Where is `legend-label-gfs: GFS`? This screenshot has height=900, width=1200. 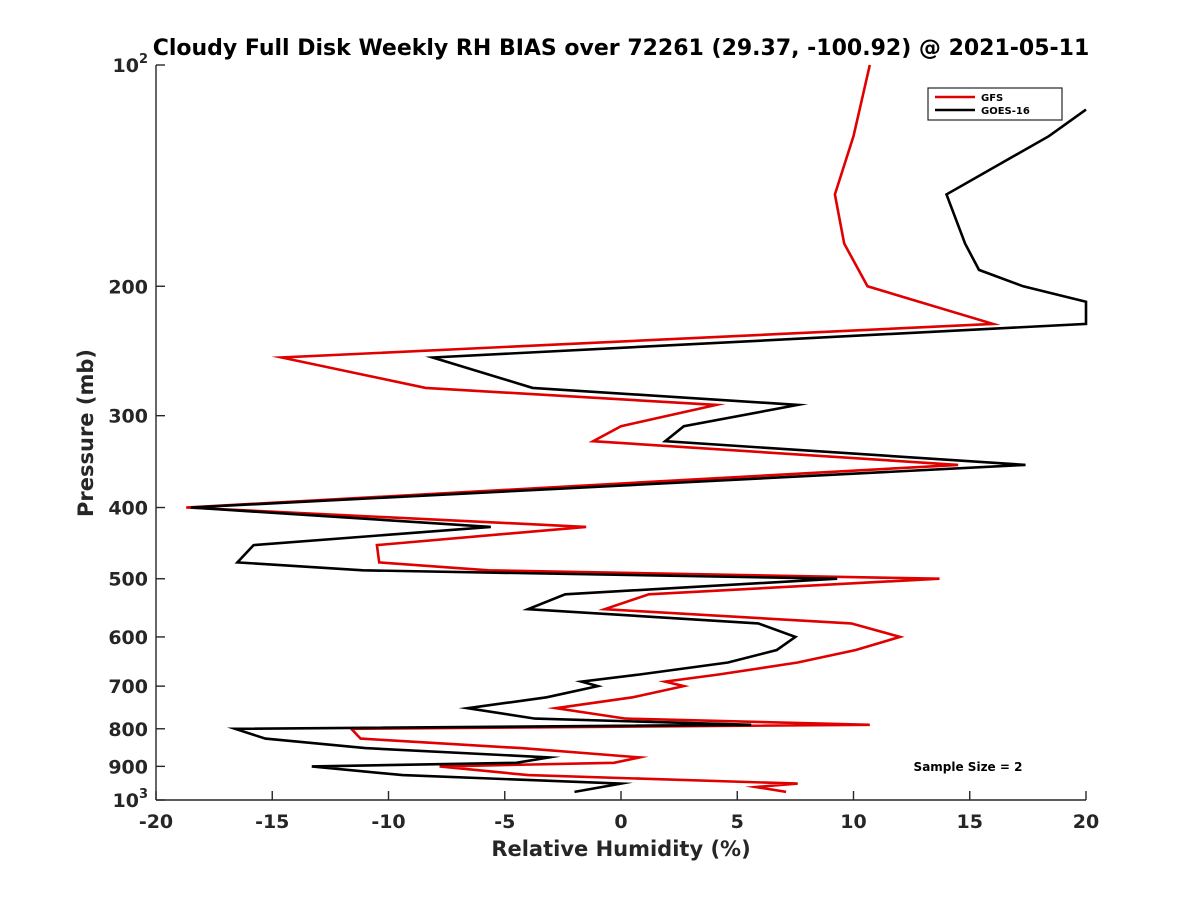
legend-label-gfs: GFS is located at coordinates (992, 98).